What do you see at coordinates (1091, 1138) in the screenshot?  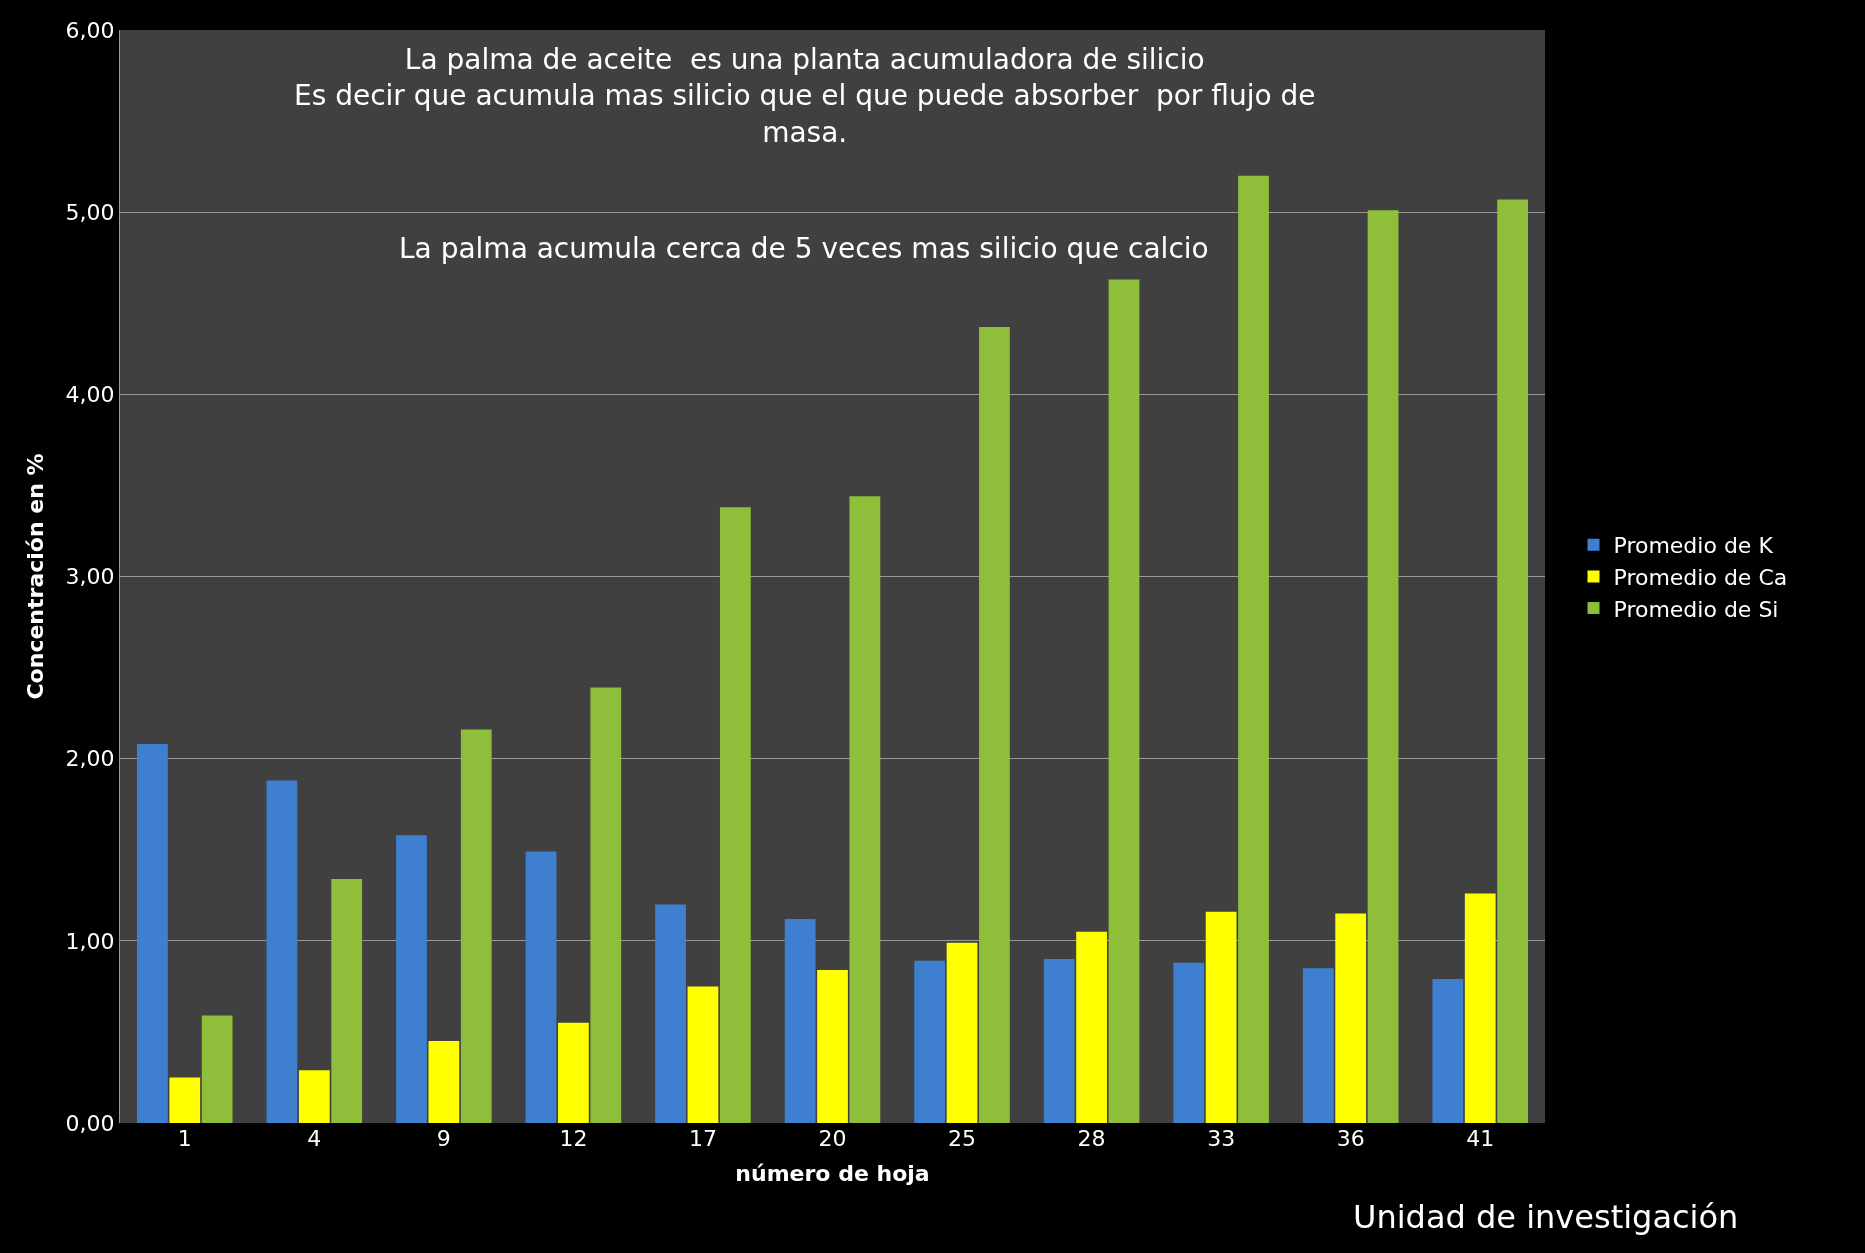 I see `x-tick-label: 28` at bounding box center [1091, 1138].